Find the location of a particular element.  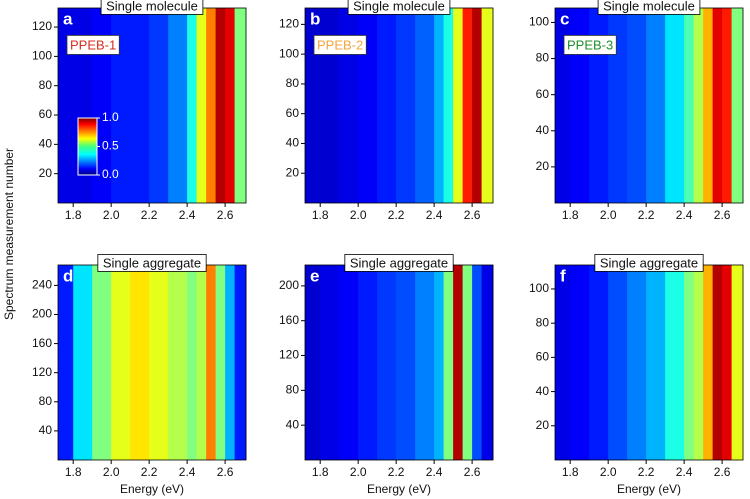

panel-letter: c is located at coordinates (564, 18).